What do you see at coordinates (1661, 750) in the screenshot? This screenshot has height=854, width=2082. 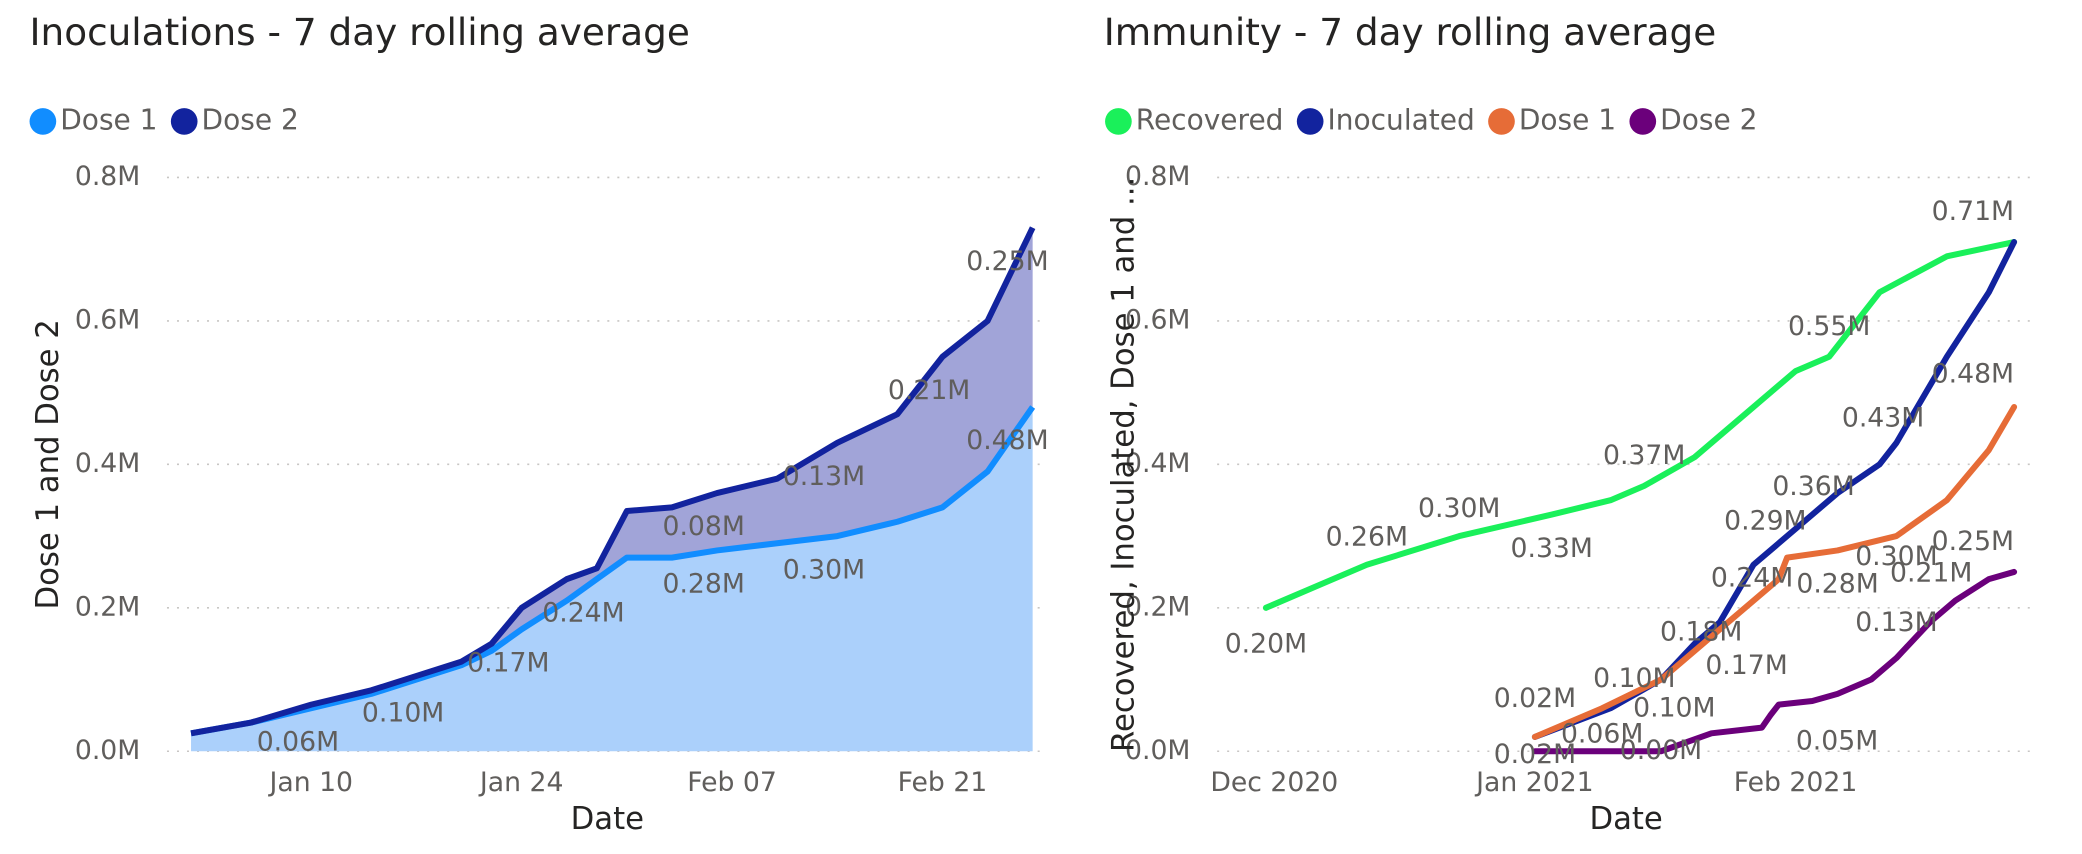 I see `data-label: 0.00M` at bounding box center [1661, 750].